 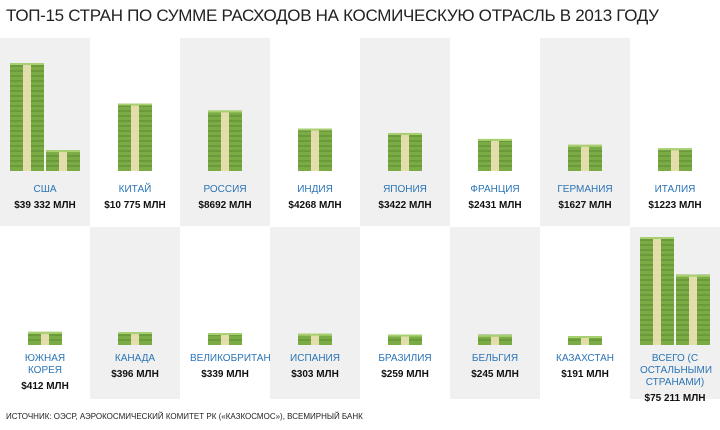 What do you see at coordinates (135, 358) in the screenshot?
I see `country-label: КАНАДА` at bounding box center [135, 358].